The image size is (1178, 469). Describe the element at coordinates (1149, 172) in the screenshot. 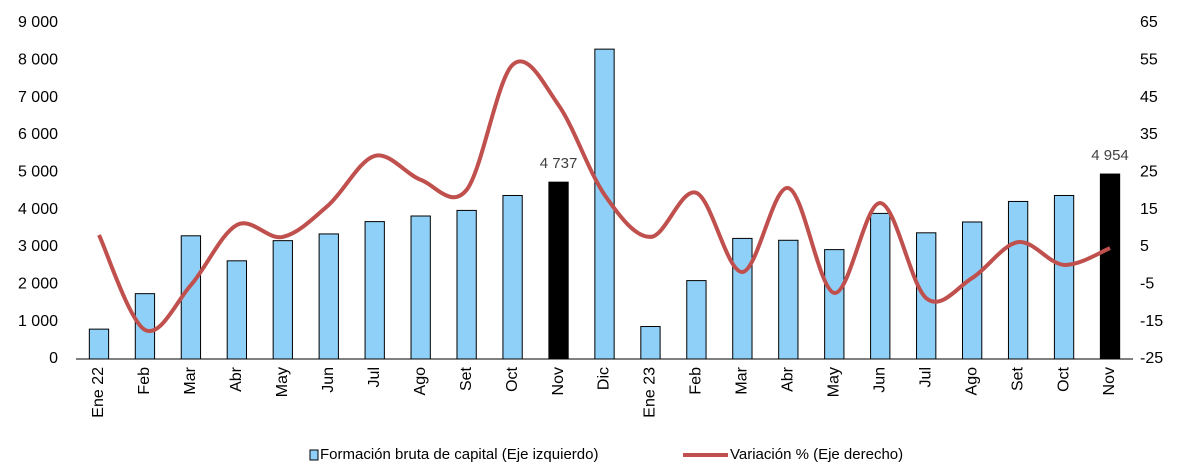

I see `y-tick-label: 25` at that location.